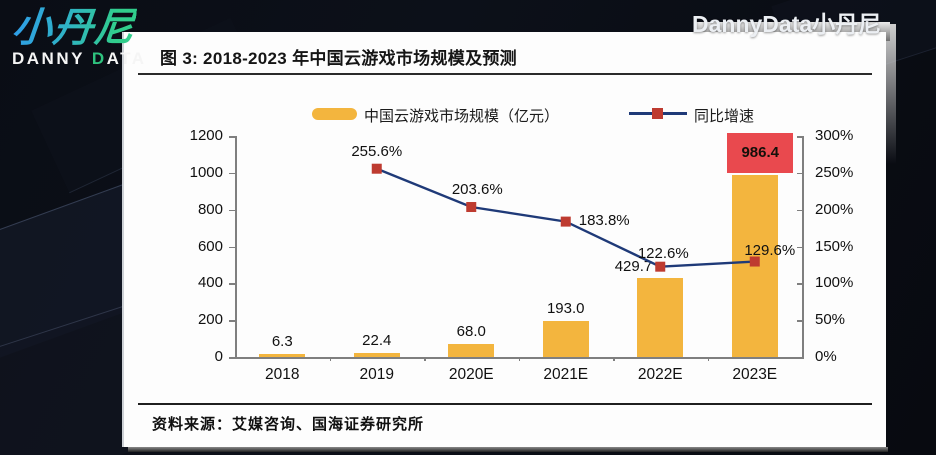 The height and width of the screenshot is (455, 936). I want to click on y-axis-left-label: 600, so click(210, 246).